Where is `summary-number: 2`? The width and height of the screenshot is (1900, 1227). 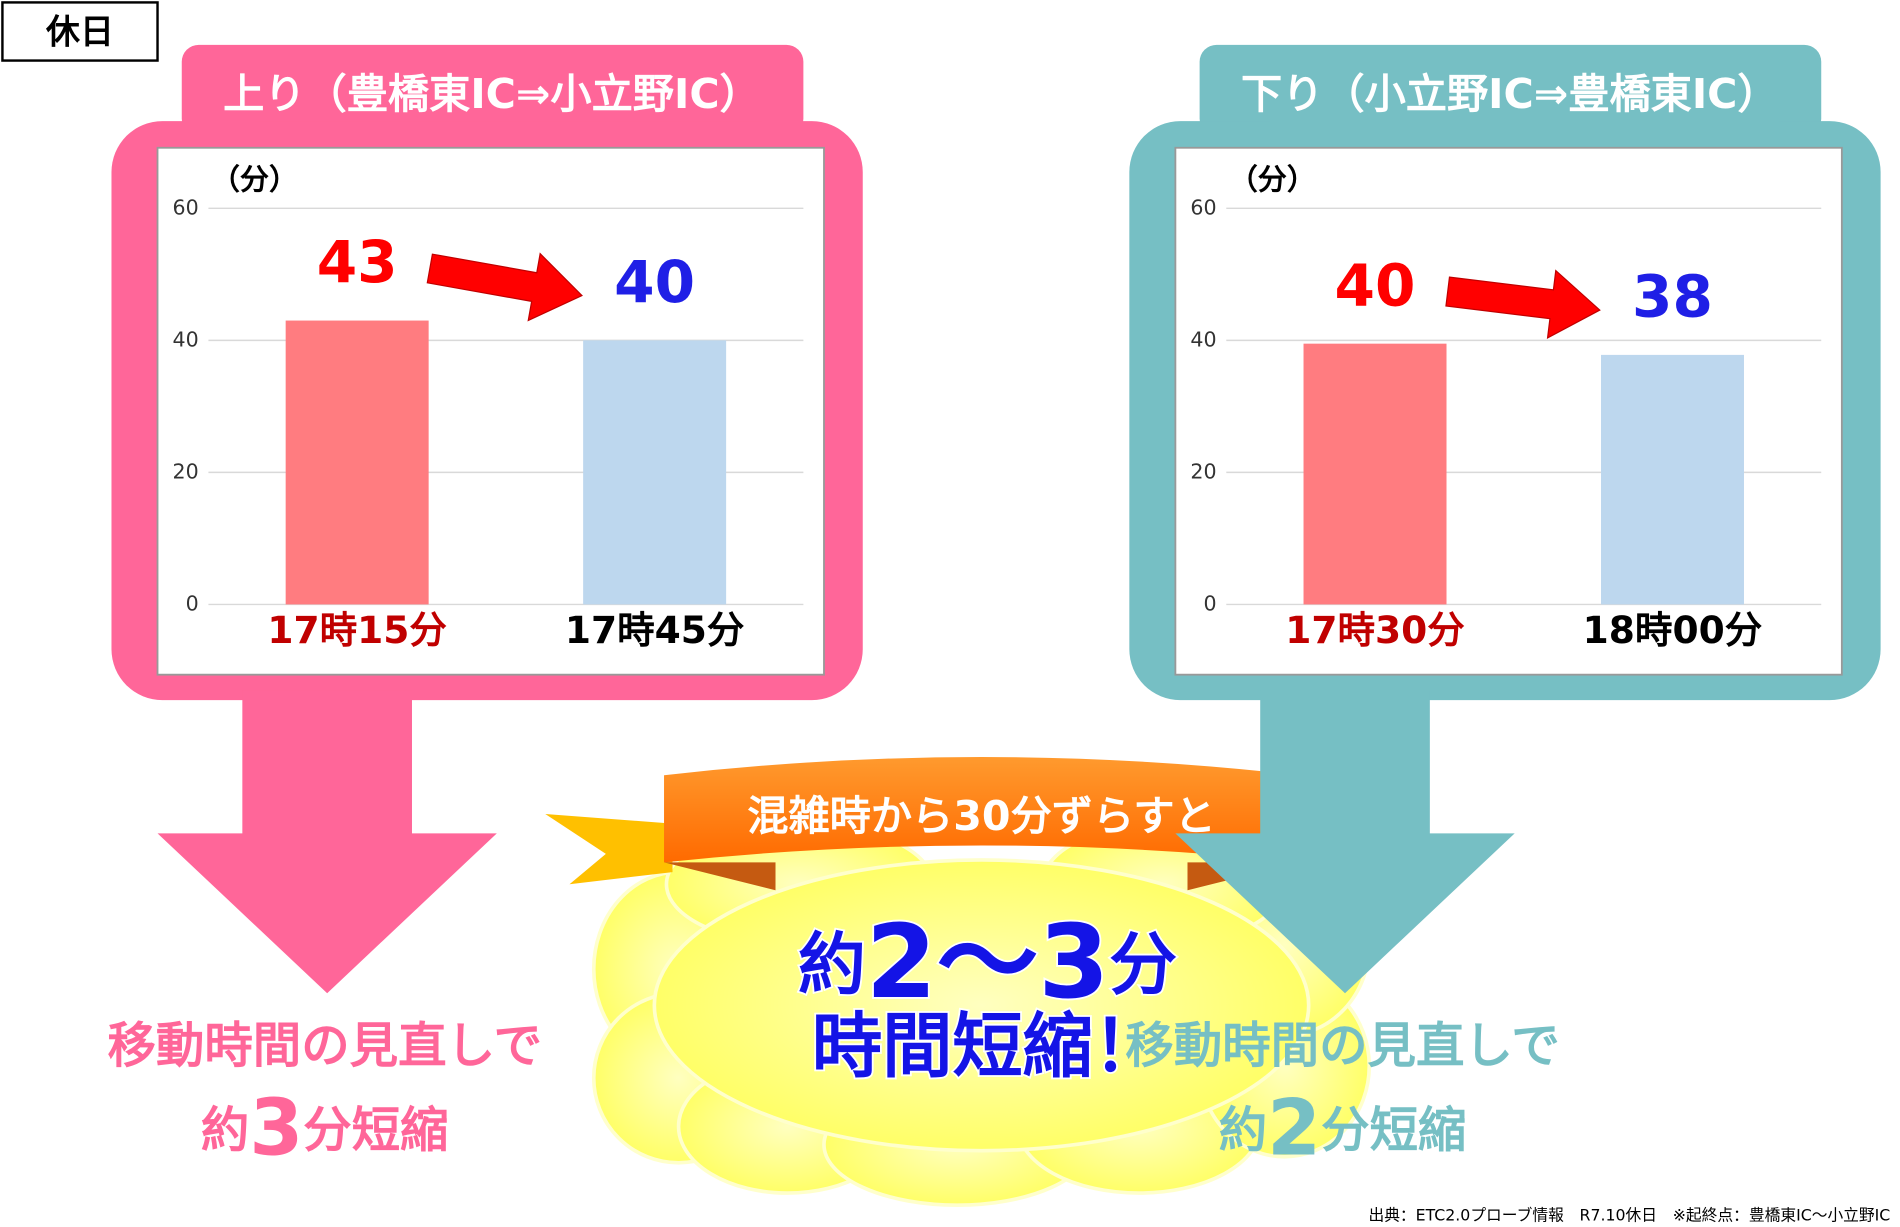 summary-number: 2 is located at coordinates (1294, 1129).